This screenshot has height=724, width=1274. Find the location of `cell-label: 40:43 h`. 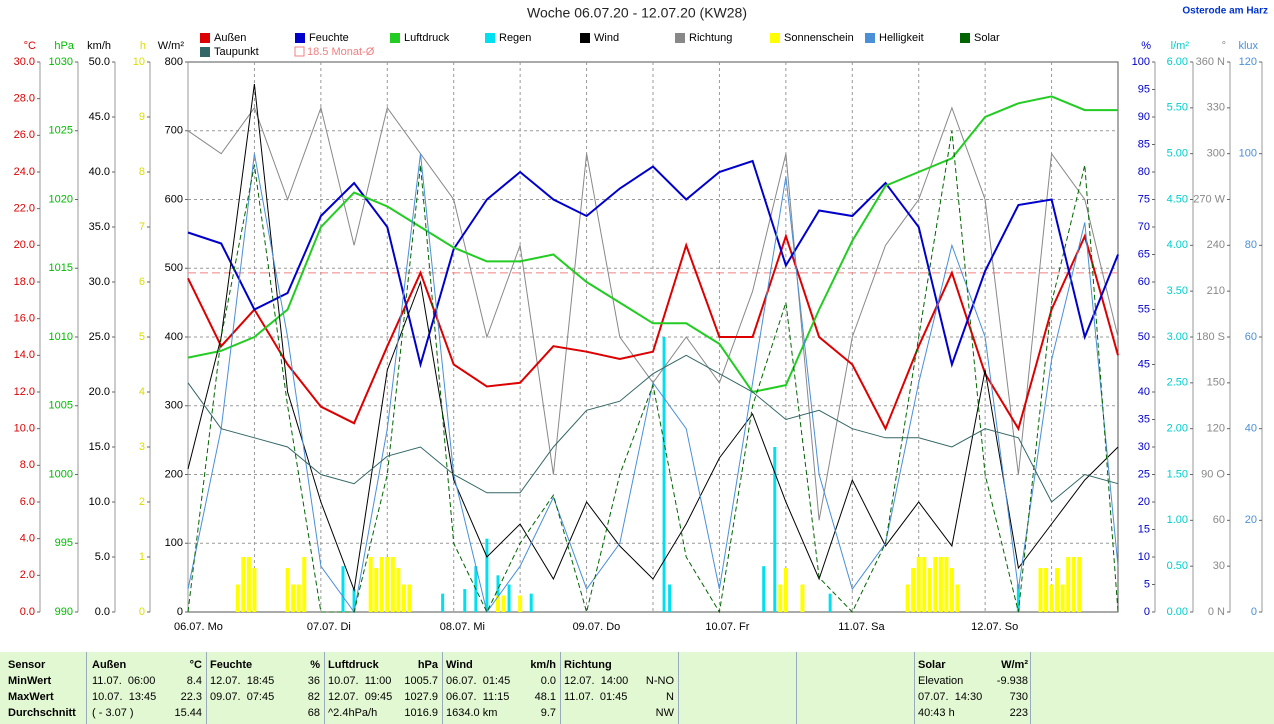

cell-label: 40:43 h is located at coordinates (936, 713).